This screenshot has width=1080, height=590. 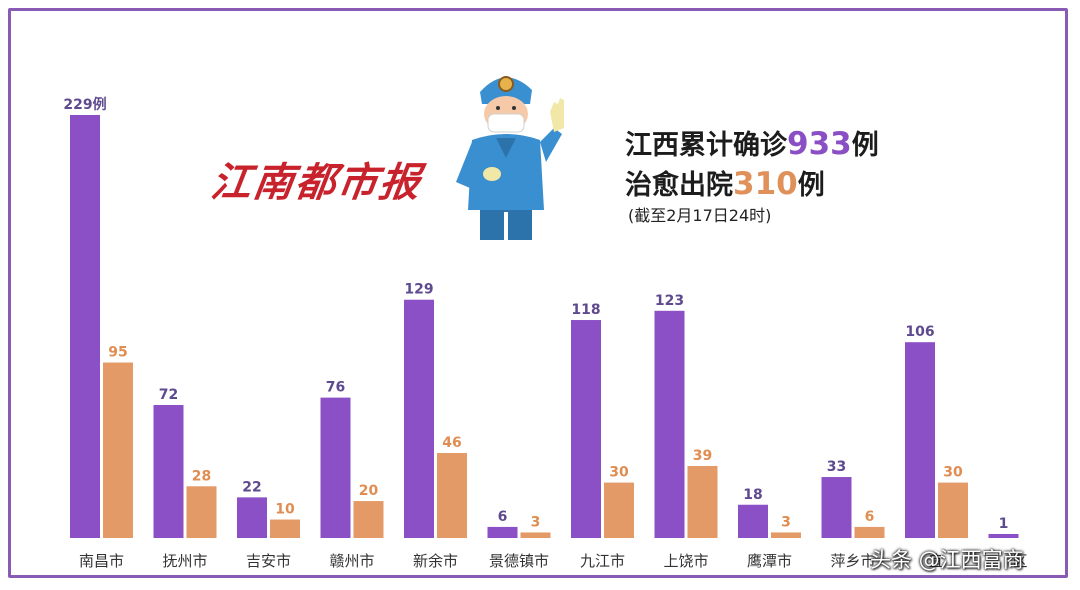 What do you see at coordinates (268, 561) in the screenshot?
I see `category-label-2: 吉安市` at bounding box center [268, 561].